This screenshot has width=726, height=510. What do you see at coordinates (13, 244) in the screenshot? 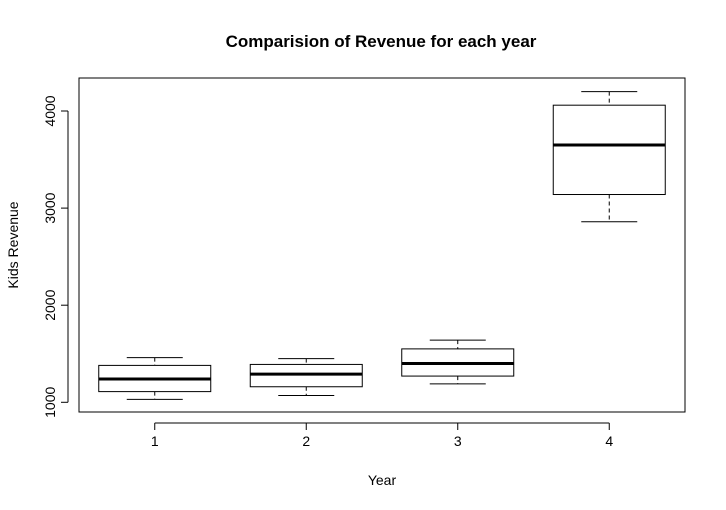
I see `y-axis-label: Kids Revenue` at bounding box center [13, 244].